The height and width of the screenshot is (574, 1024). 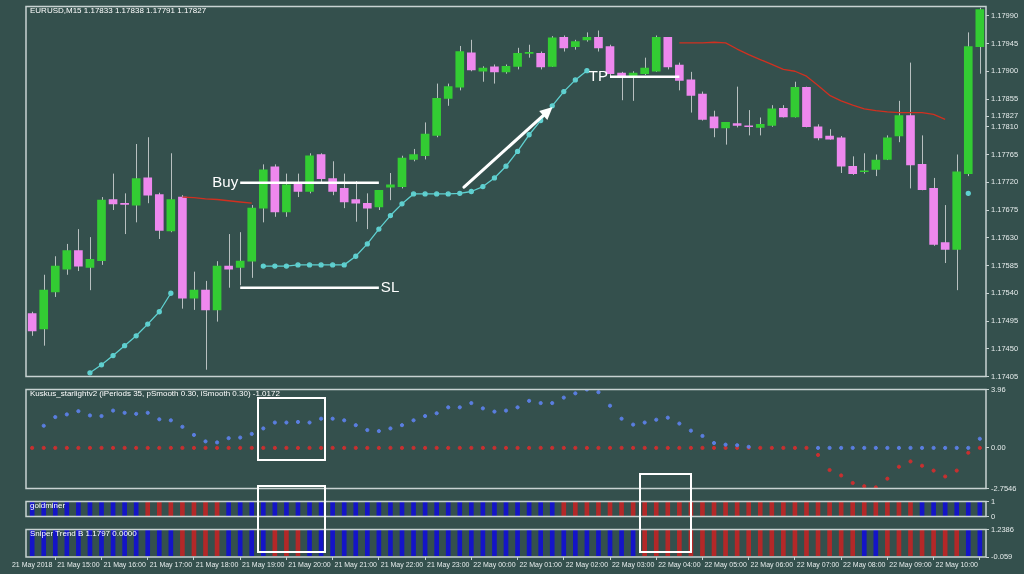 I want to click on chart-title: Kuskus_starlightv2 (iPeriods 35, pSmooth 0.30, iSmooth 0.30) -1.0172, so click(x=155, y=393).